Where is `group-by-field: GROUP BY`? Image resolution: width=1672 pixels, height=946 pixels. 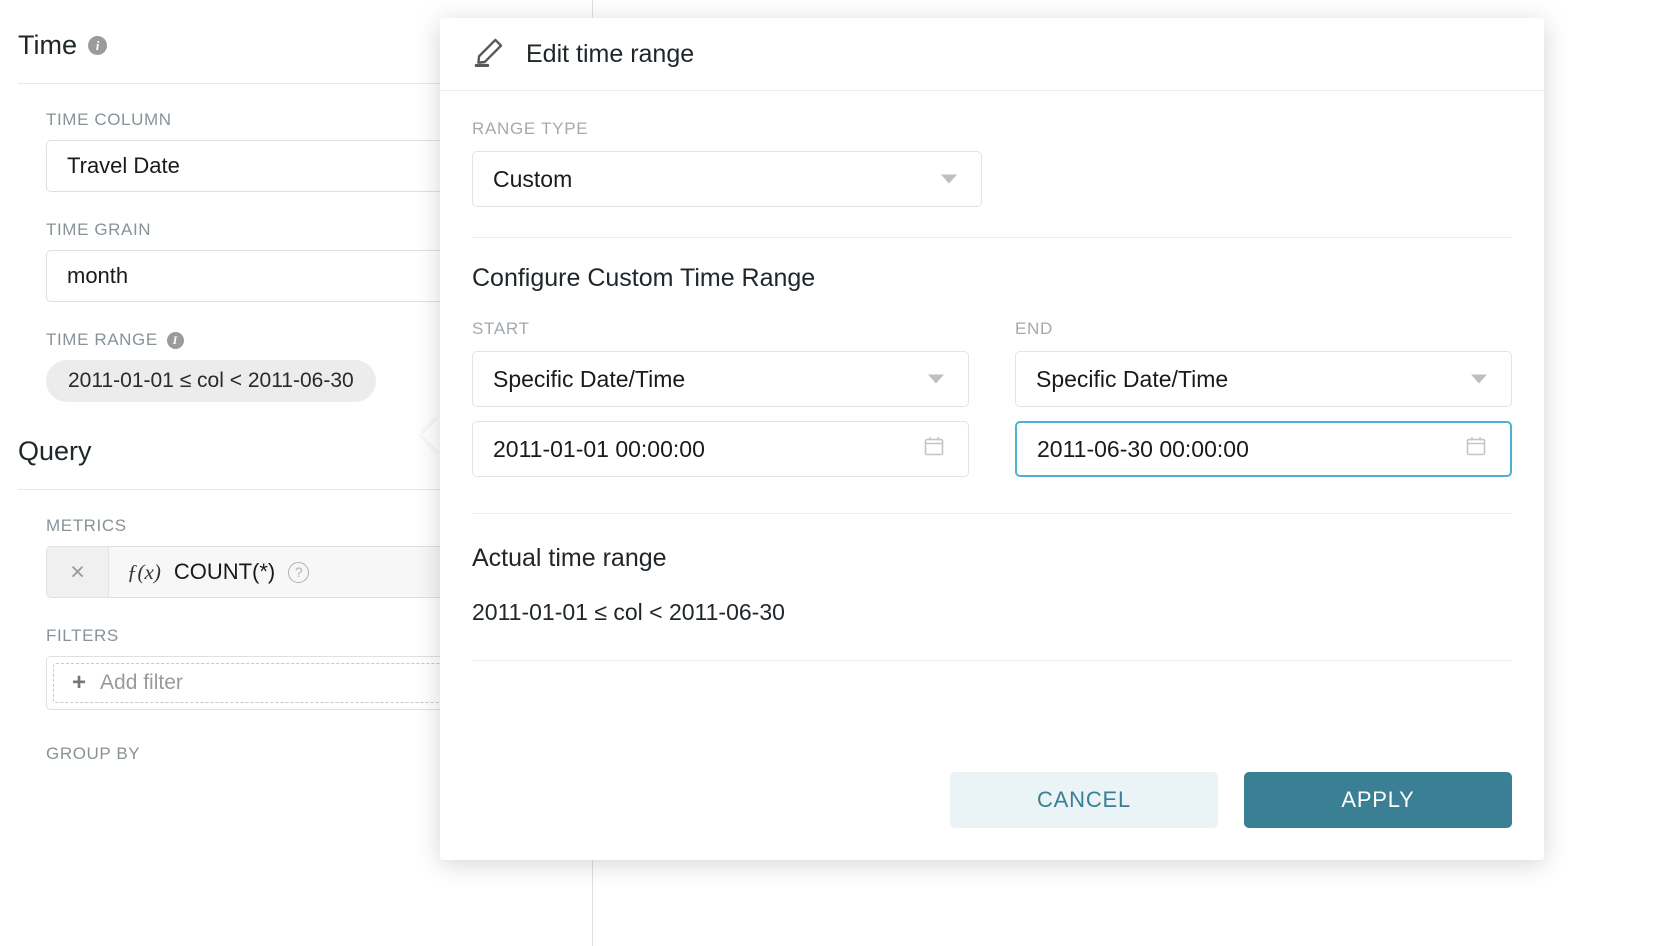
group-by-field: GROUP BY is located at coordinates (296, 754).